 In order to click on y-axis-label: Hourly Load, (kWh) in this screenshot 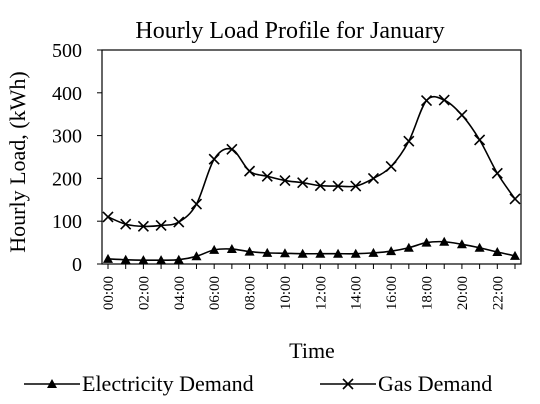, I will do `click(17, 161)`.